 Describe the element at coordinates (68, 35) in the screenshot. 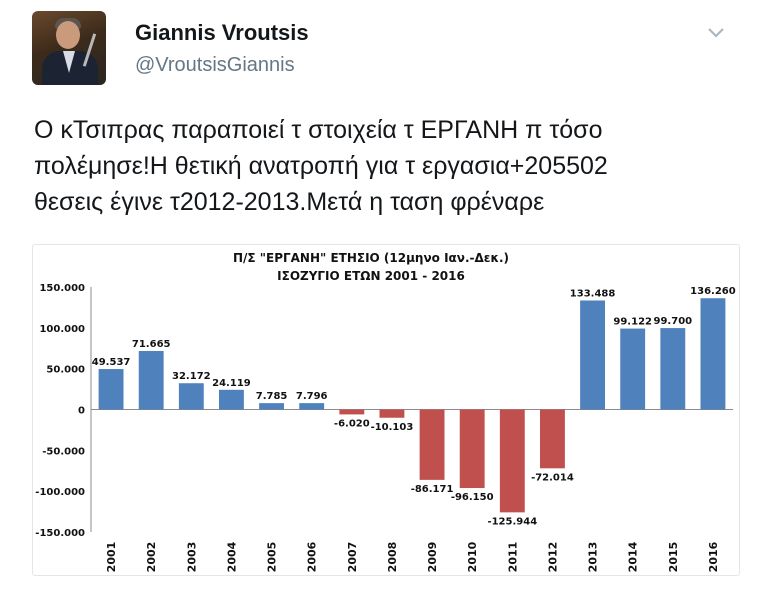

I see `avatar-head` at that location.